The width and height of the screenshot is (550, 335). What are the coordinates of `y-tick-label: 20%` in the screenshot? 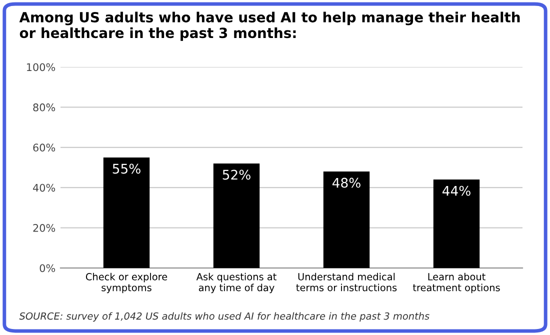 It's located at (44, 228).